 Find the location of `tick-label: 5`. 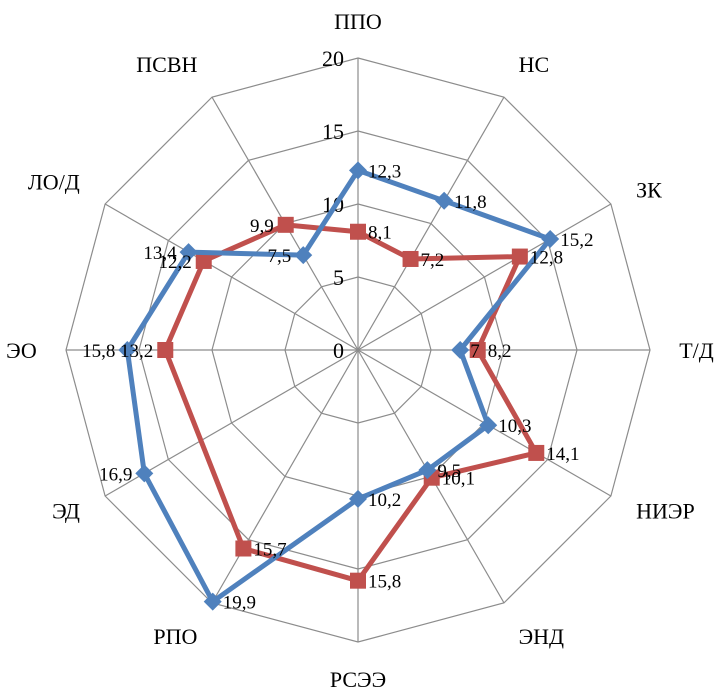

tick-label: 5 is located at coordinates (338, 277).